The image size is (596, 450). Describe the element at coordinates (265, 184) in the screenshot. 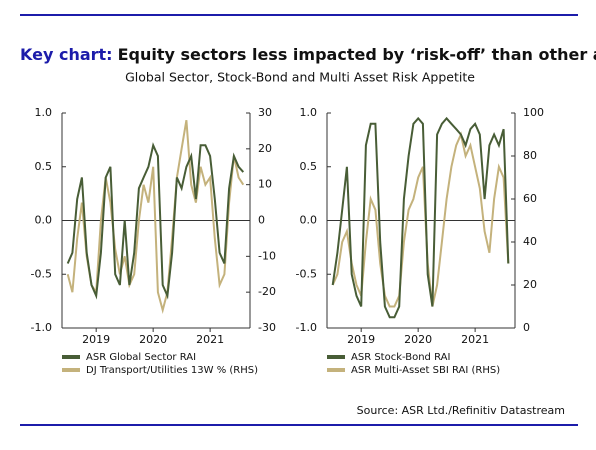

I see `y2-tick-label: 10` at that location.